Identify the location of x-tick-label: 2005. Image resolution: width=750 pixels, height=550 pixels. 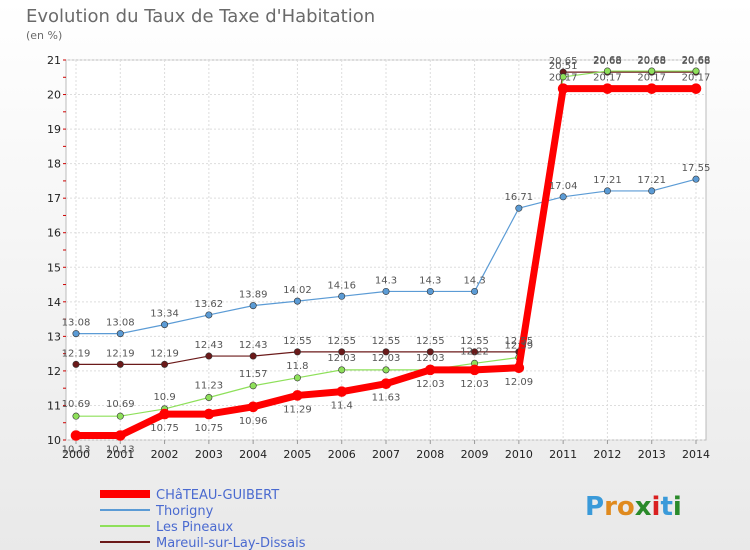
(297, 454).